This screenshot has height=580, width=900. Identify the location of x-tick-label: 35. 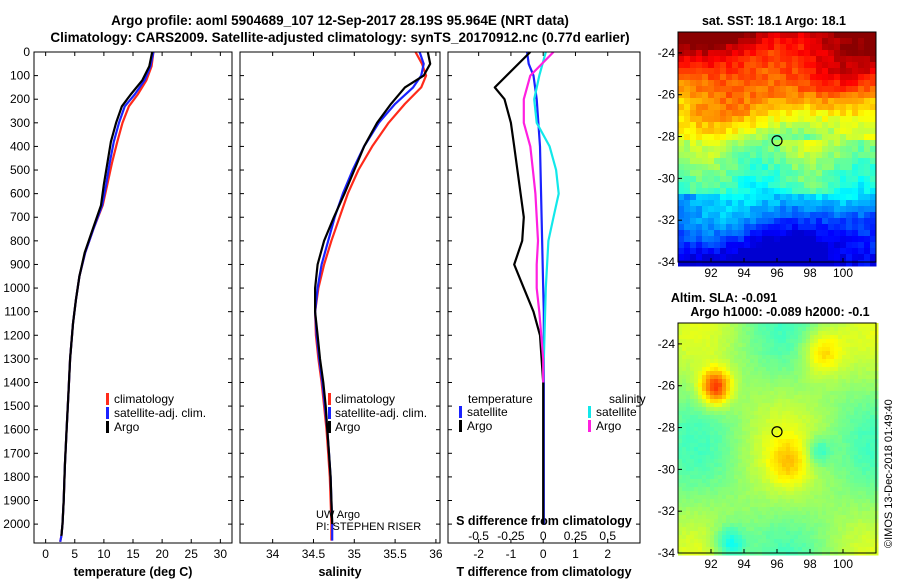
(355, 554).